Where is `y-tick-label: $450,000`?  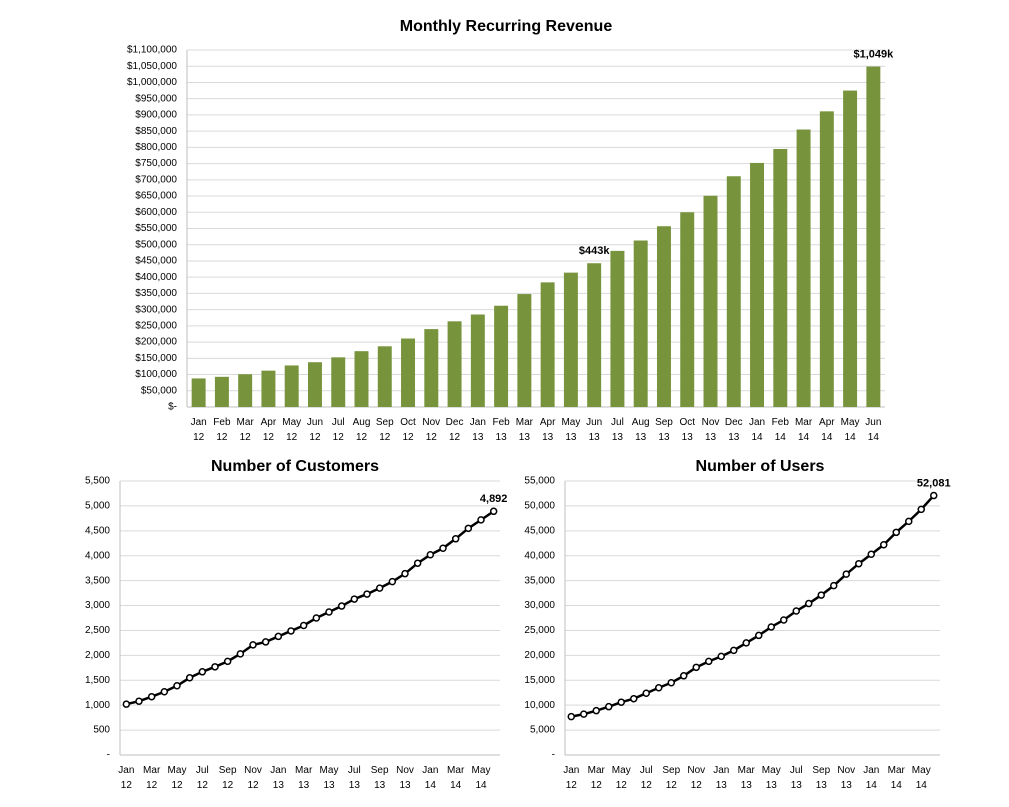
y-tick-label: $450,000 is located at coordinates (156, 261).